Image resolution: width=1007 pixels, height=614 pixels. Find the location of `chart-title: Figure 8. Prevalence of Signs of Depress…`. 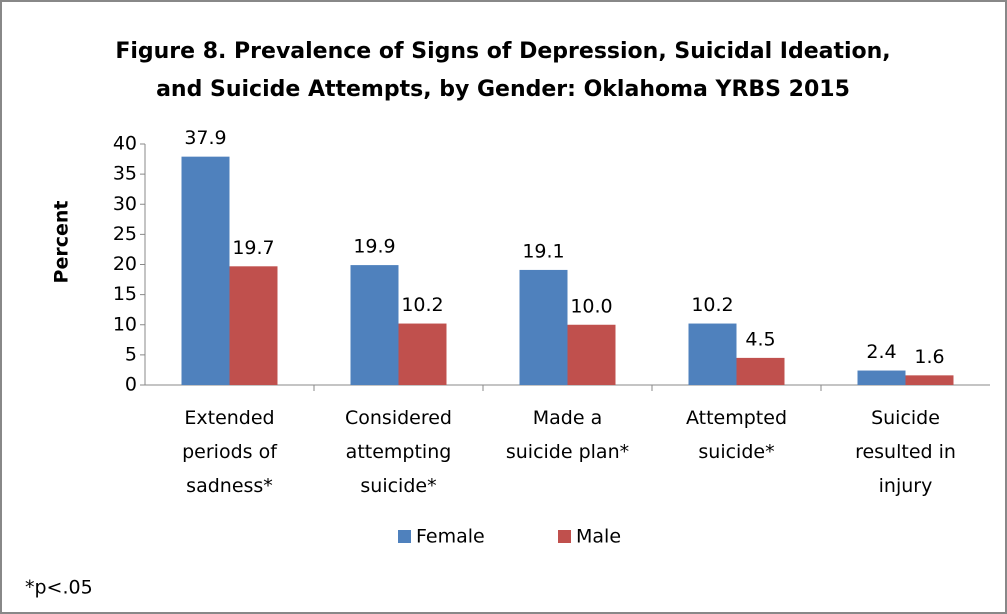

chart-title: Figure 8. Prevalence of Signs of Depress… is located at coordinates (502, 70).